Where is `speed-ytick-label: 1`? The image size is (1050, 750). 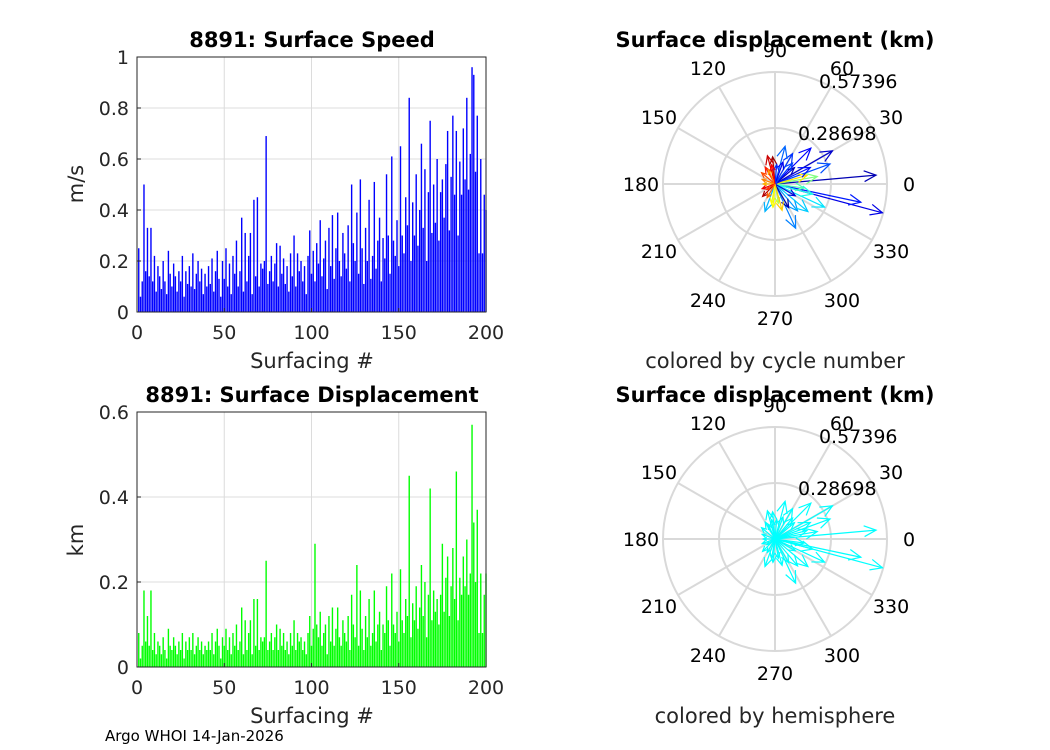 speed-ytick-label: 1 is located at coordinates (123, 58).